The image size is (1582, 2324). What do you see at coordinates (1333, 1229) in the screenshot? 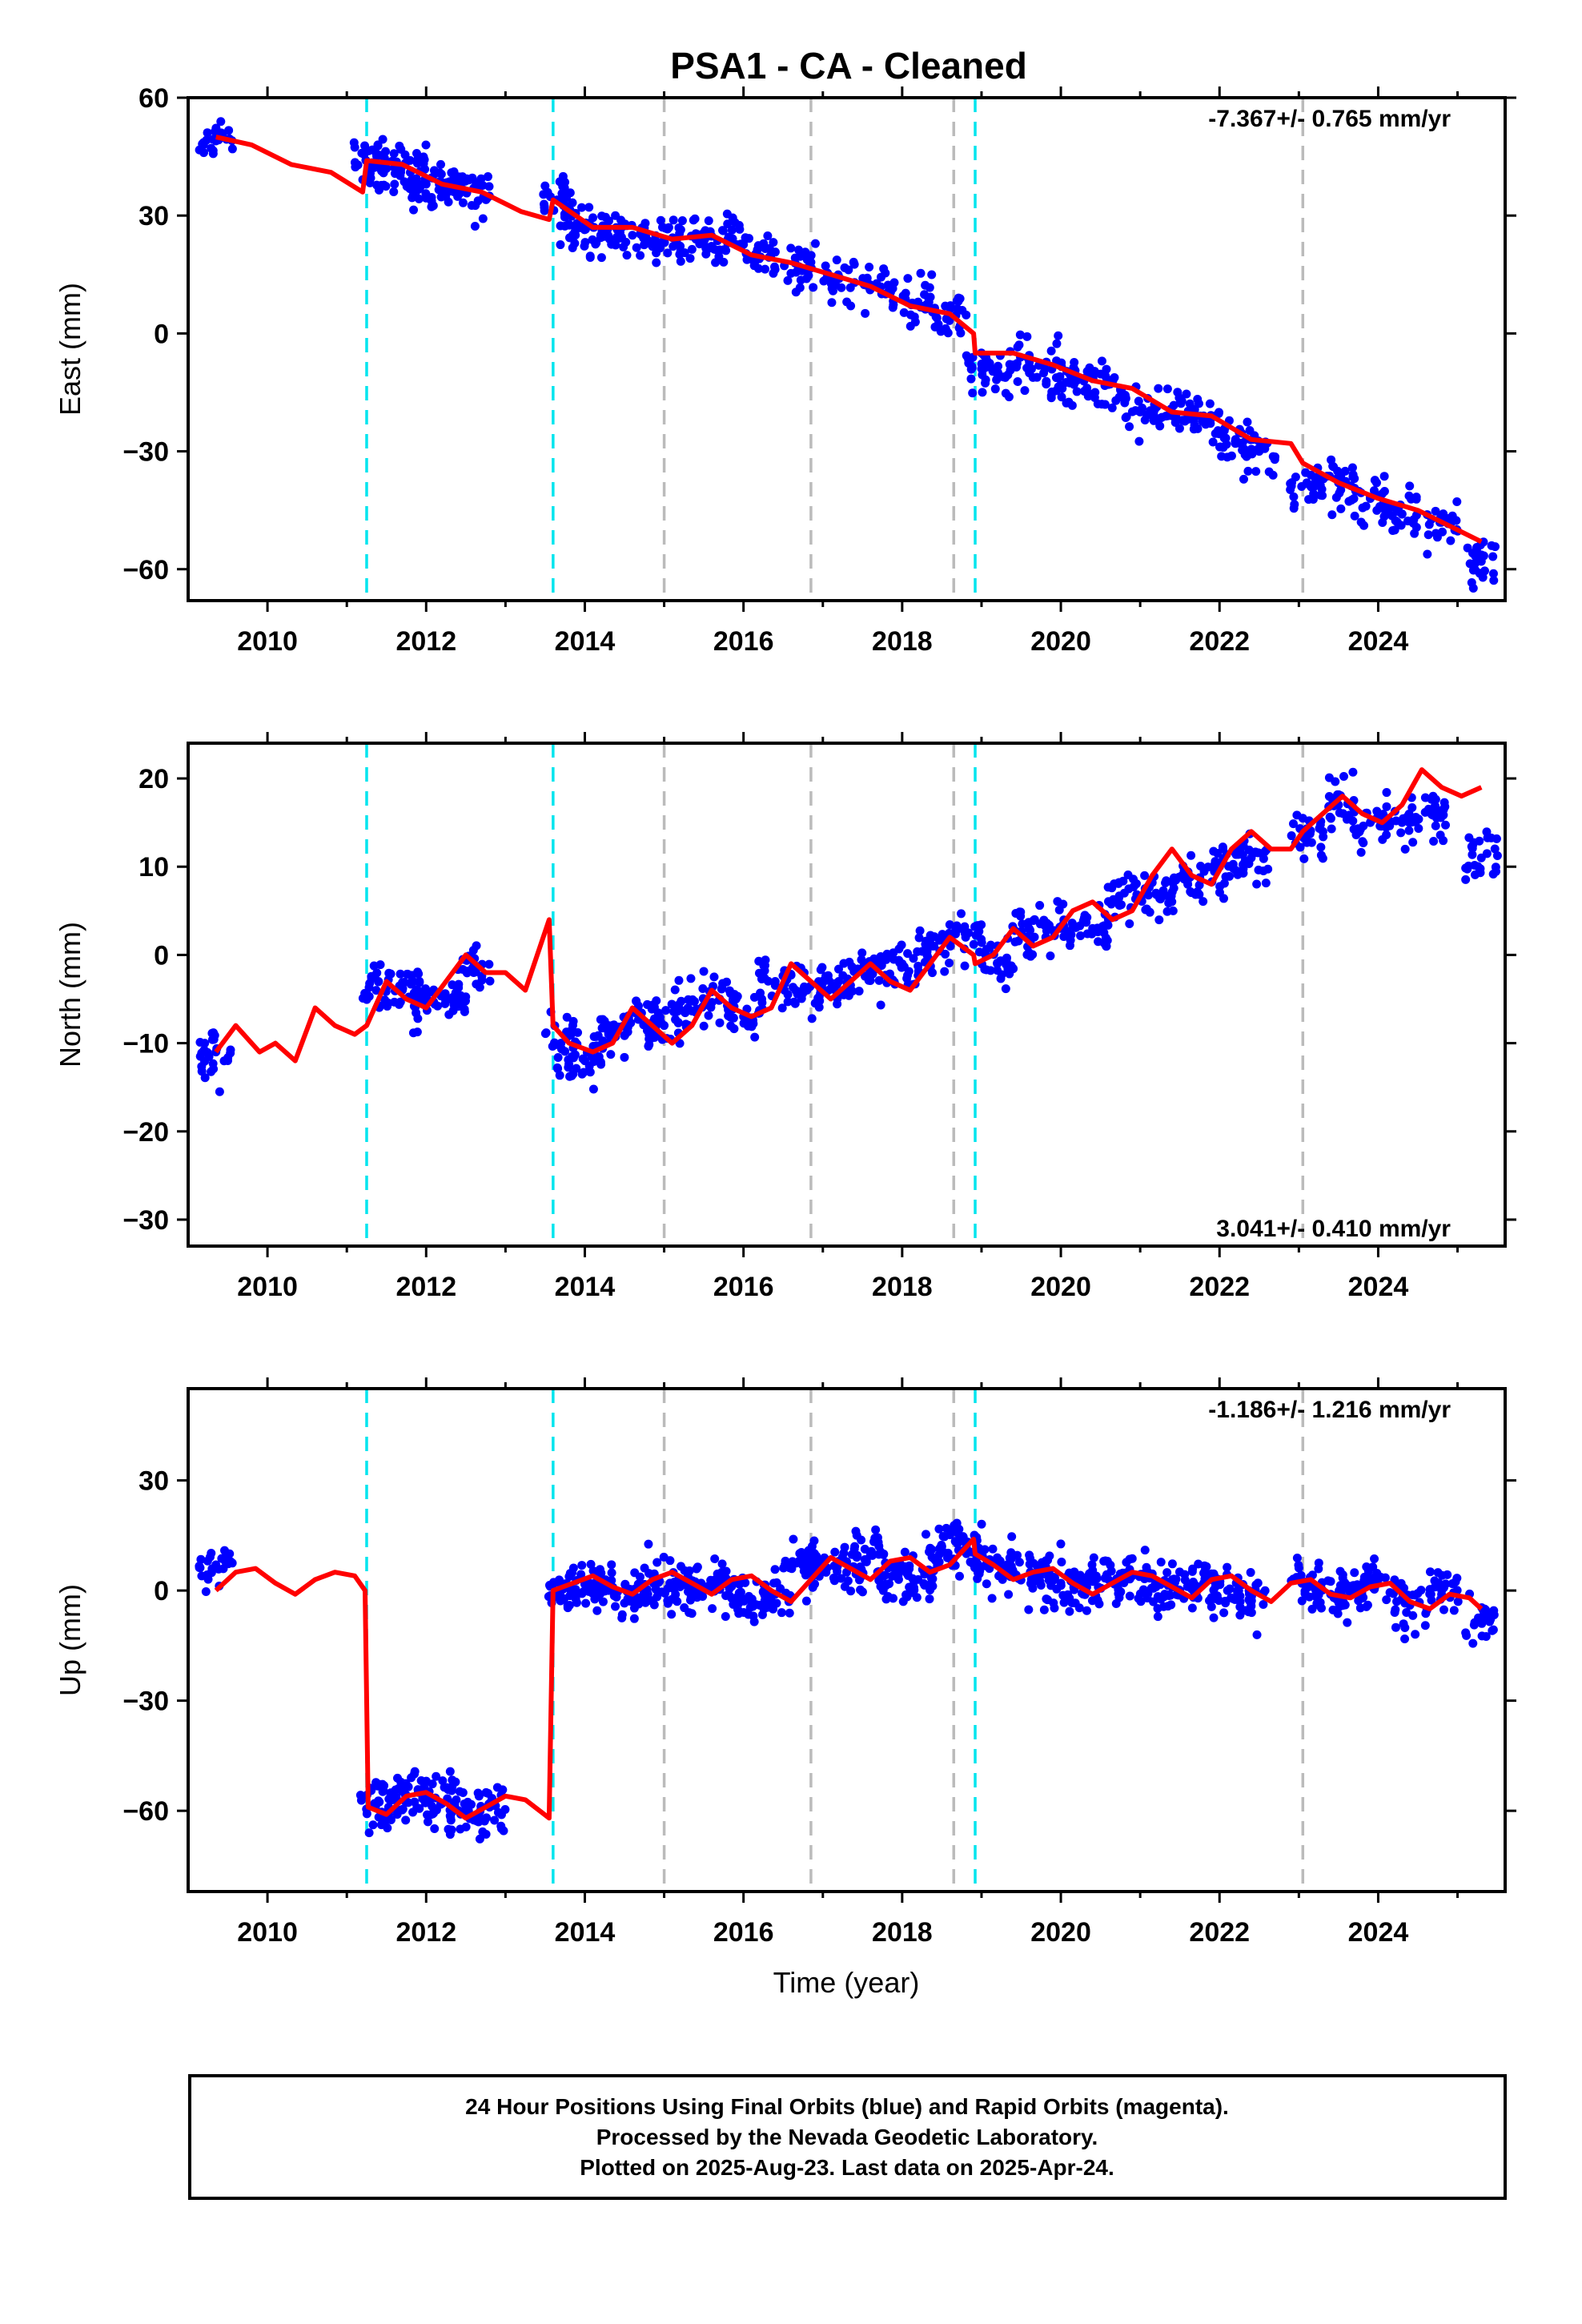
I see `rate-label: 3.041+/- 0.410 mm/yr` at bounding box center [1333, 1229].